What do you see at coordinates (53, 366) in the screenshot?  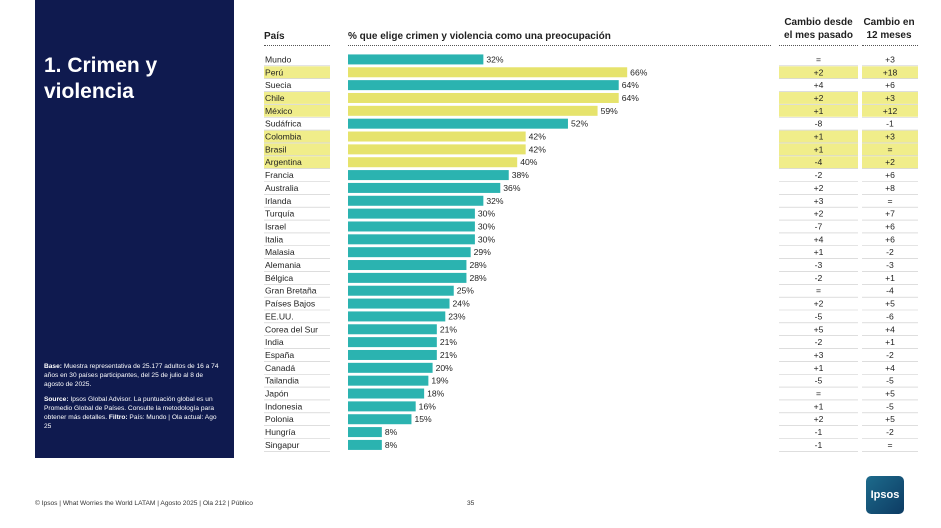 I see `base-label: Base:` at bounding box center [53, 366].